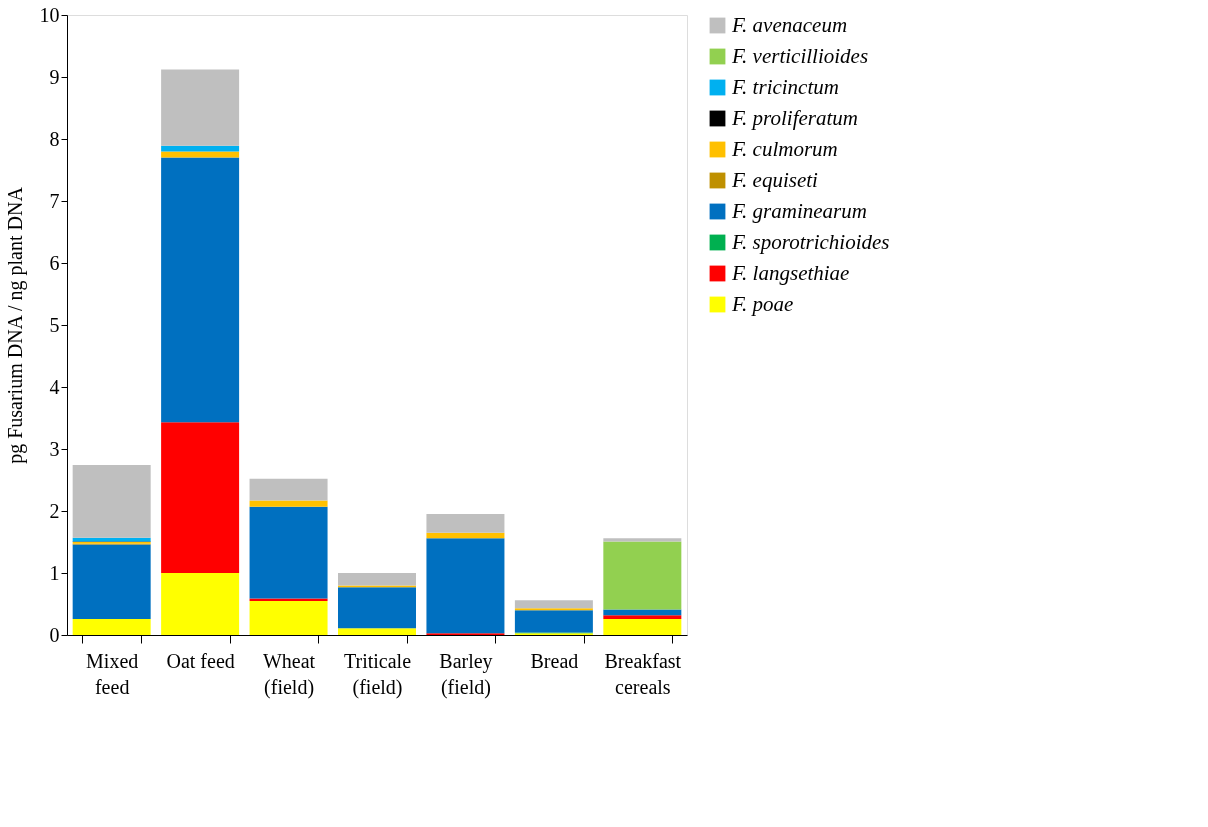 The image size is (1208, 827). Describe the element at coordinates (795, 117) in the screenshot. I see `legend-label: F. proliferatum` at that location.